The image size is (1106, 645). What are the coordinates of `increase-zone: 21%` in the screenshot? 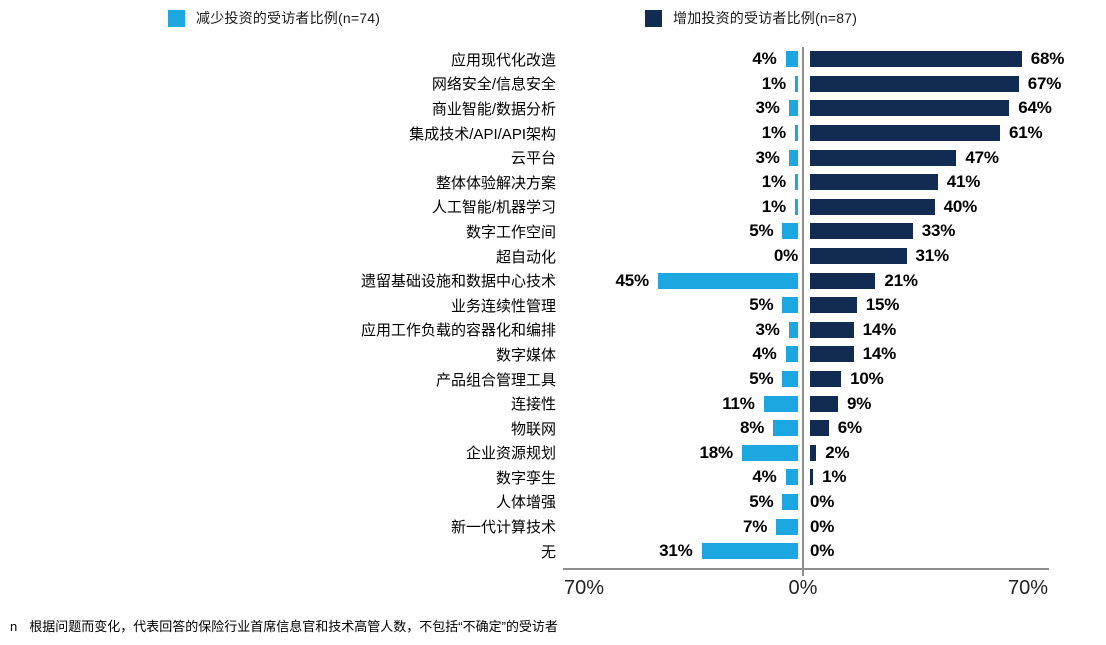 It's located at (954, 281).